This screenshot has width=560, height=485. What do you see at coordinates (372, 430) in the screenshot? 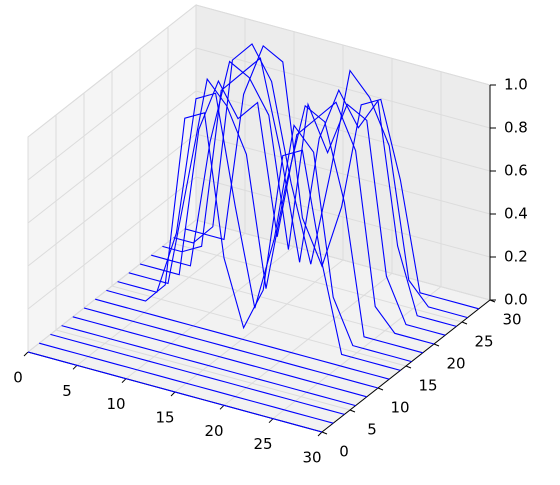
I see `y-tick-label: 5` at bounding box center [372, 430].